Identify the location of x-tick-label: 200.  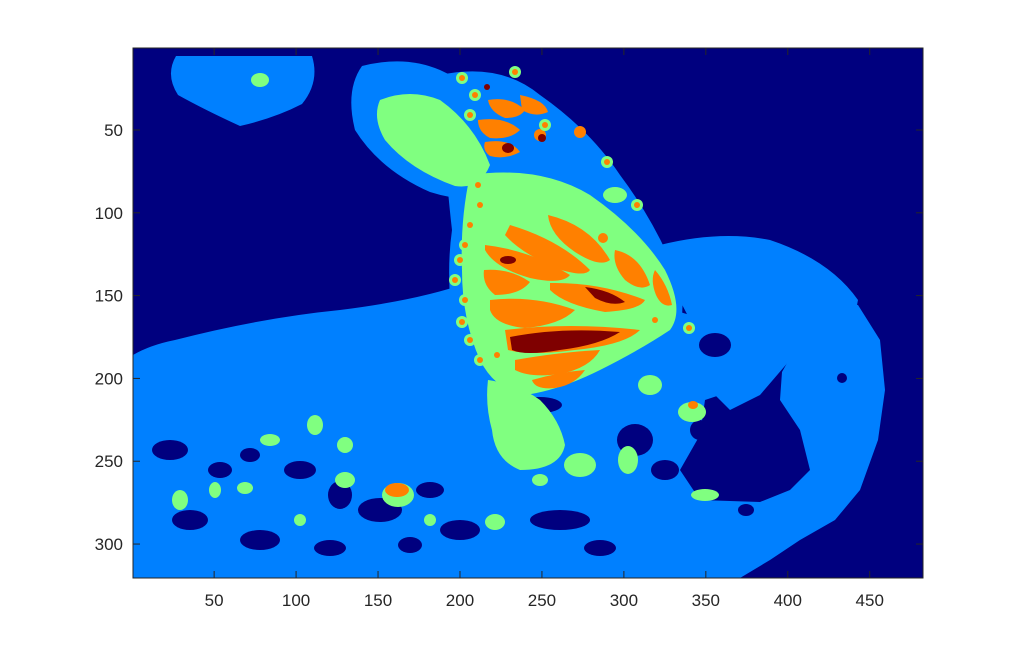
(460, 600).